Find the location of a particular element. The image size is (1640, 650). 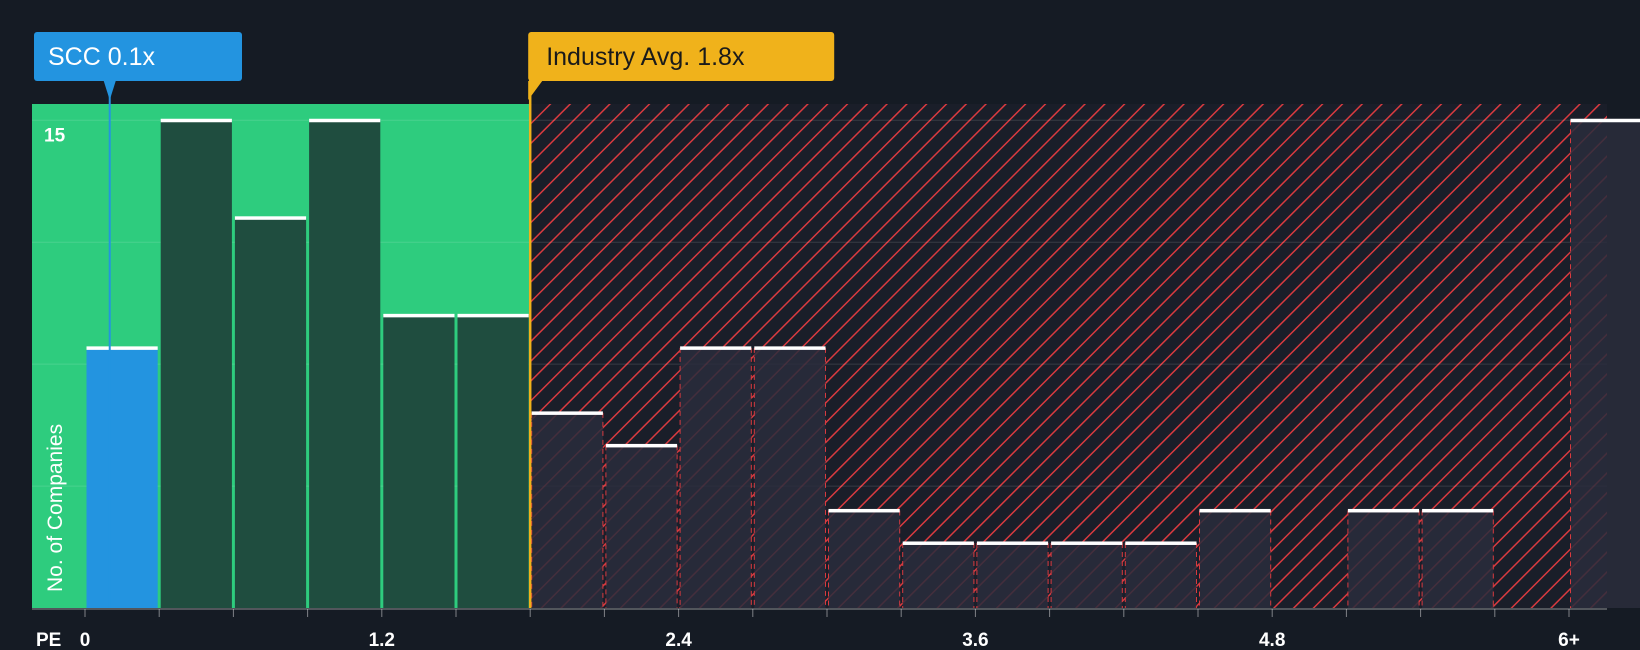

x-tick-label: 3.6 is located at coordinates (975, 640).